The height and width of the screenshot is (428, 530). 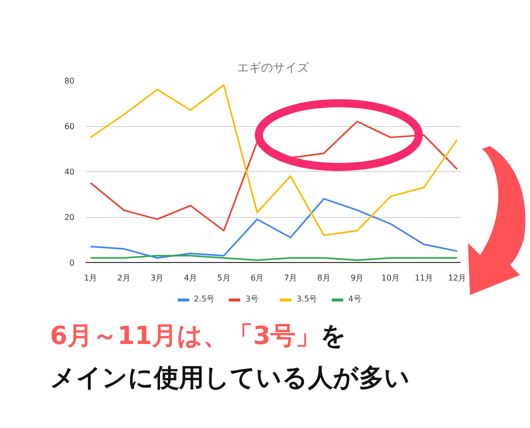 What do you see at coordinates (423, 278) in the screenshot?
I see `x-tick-label: 11月` at bounding box center [423, 278].